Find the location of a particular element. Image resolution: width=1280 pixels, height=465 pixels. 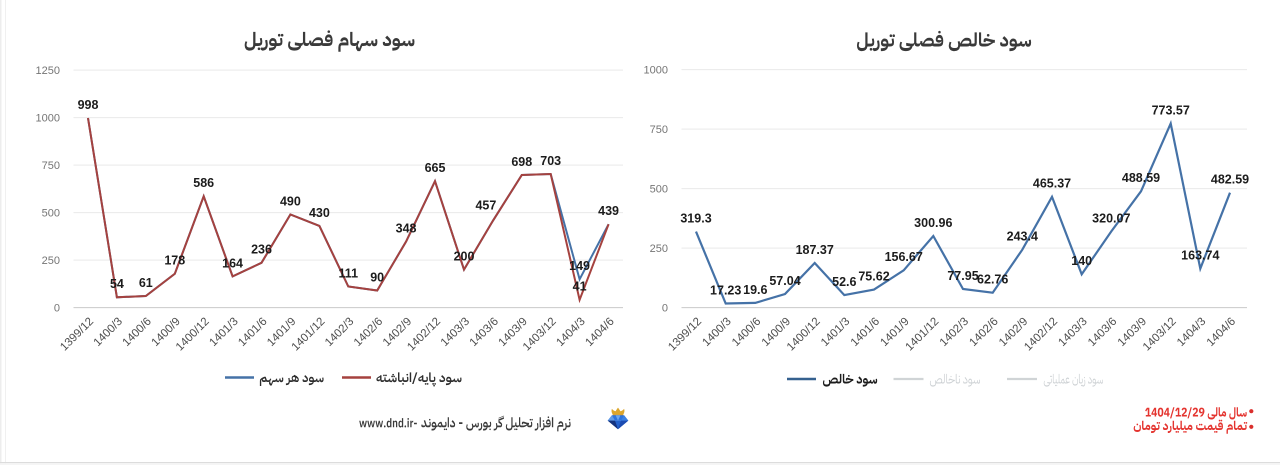

svg-text: 62.76 is located at coordinates (992, 280).